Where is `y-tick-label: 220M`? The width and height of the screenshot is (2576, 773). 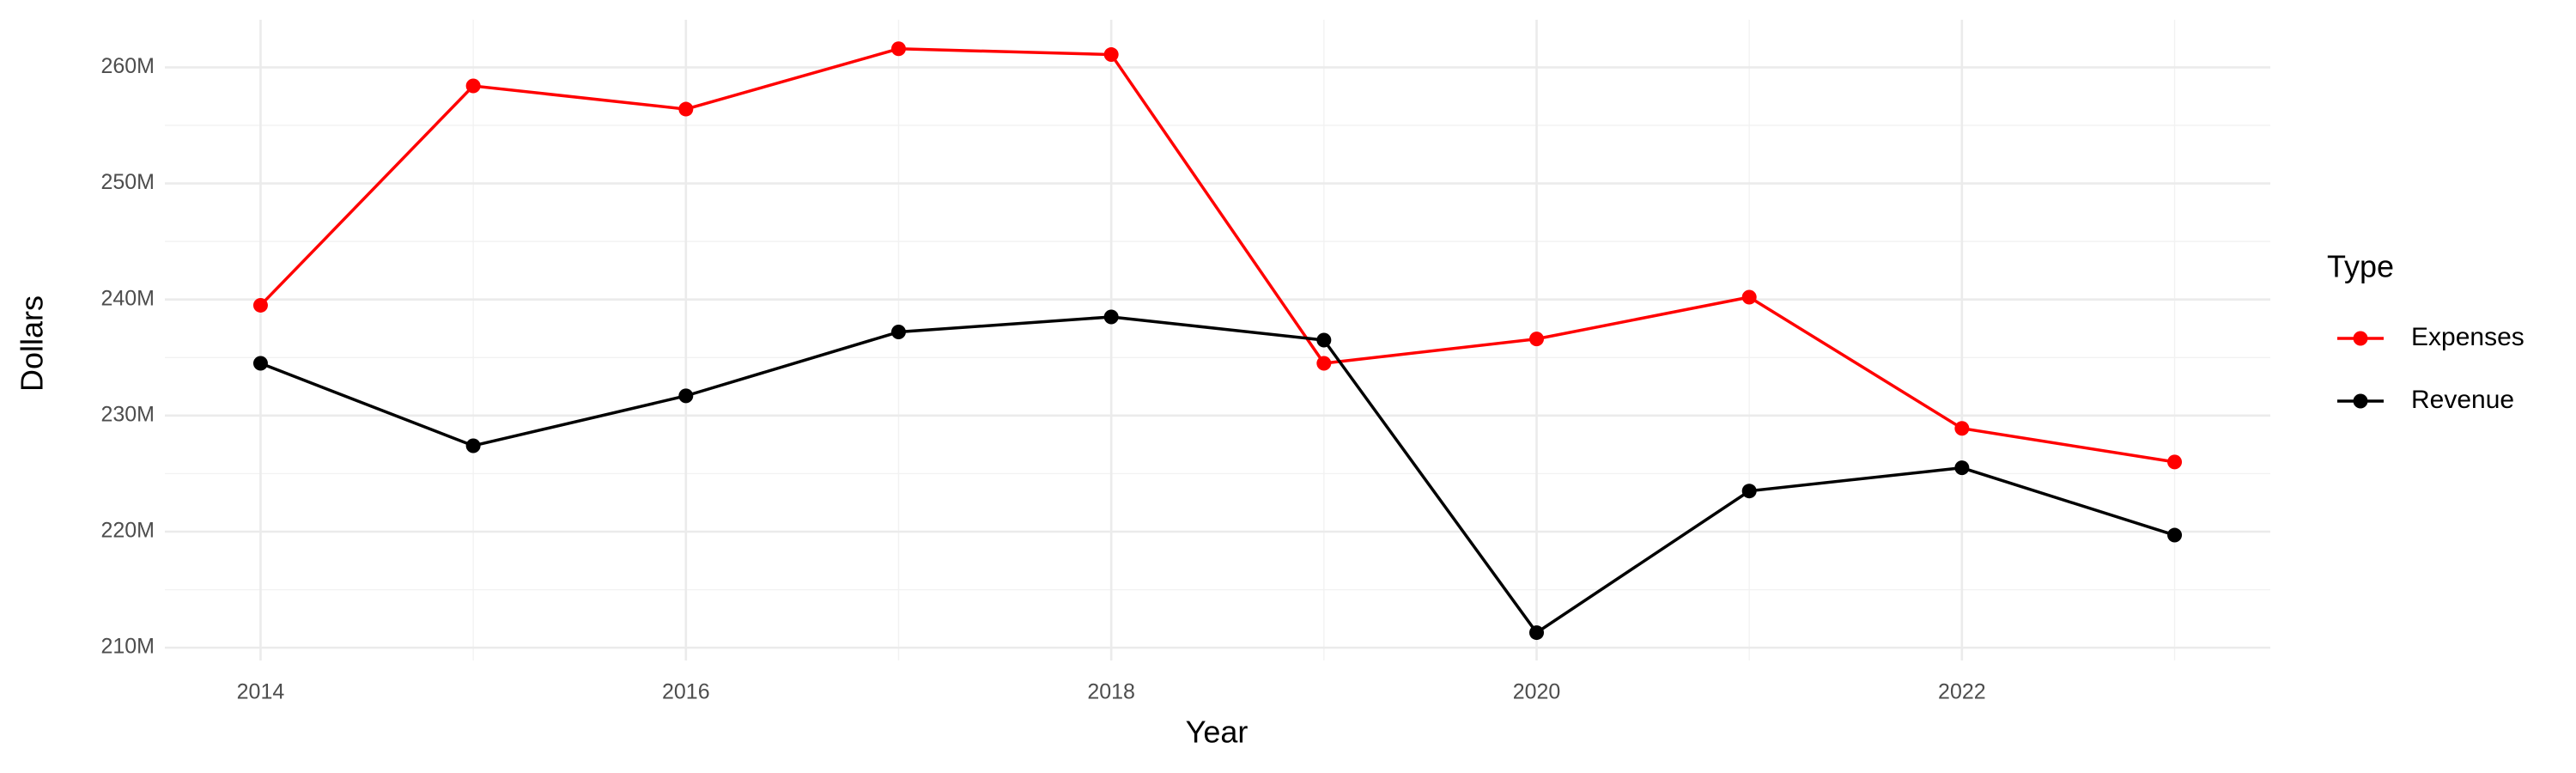
y-tick-label: 220M is located at coordinates (128, 531).